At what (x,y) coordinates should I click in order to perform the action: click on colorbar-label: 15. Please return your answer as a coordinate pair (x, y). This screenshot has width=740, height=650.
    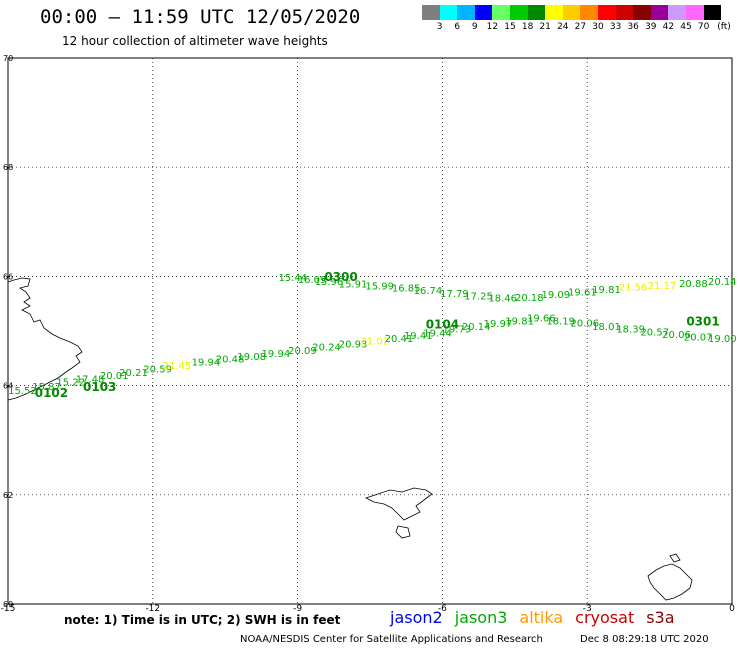
    Looking at the image, I should click on (510, 27).